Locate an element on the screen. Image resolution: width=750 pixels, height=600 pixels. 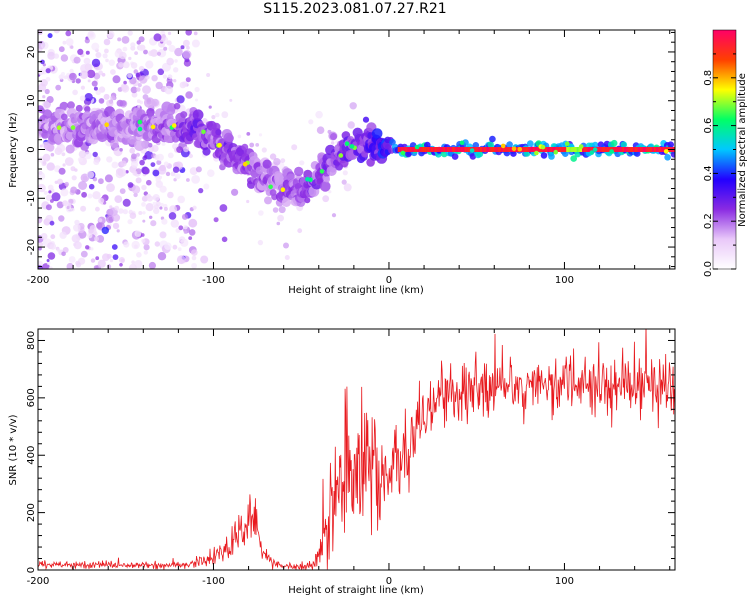
spectrogram-x-axis-label: Height of straight line (km) is located at coordinates (356, 290).